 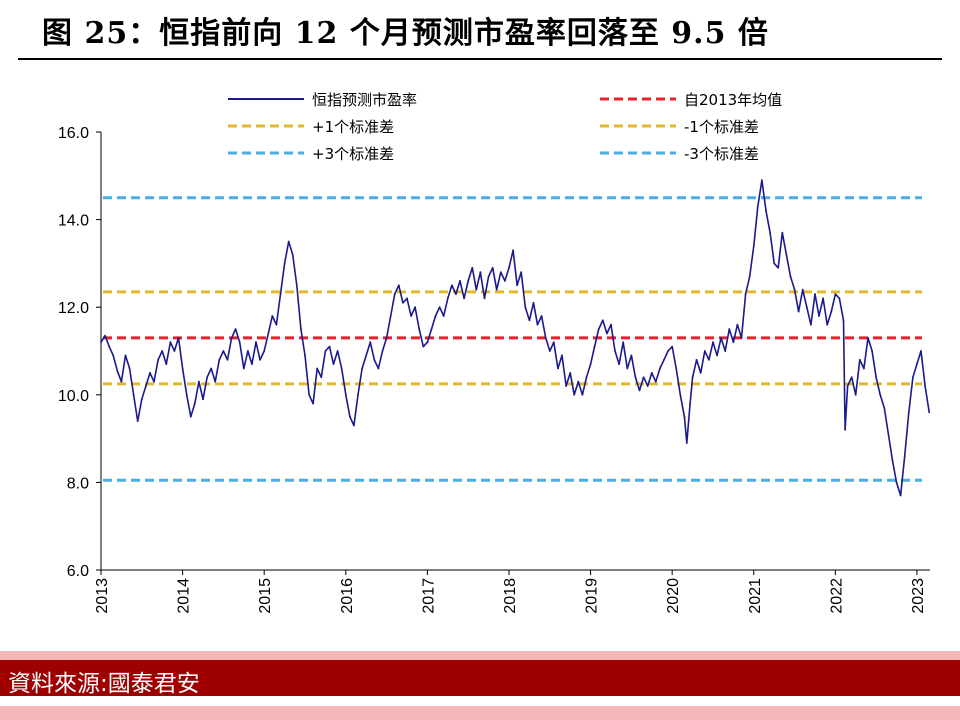 What do you see at coordinates (428, 596) in the screenshot?
I see `x-tick-label: 2017` at bounding box center [428, 596].